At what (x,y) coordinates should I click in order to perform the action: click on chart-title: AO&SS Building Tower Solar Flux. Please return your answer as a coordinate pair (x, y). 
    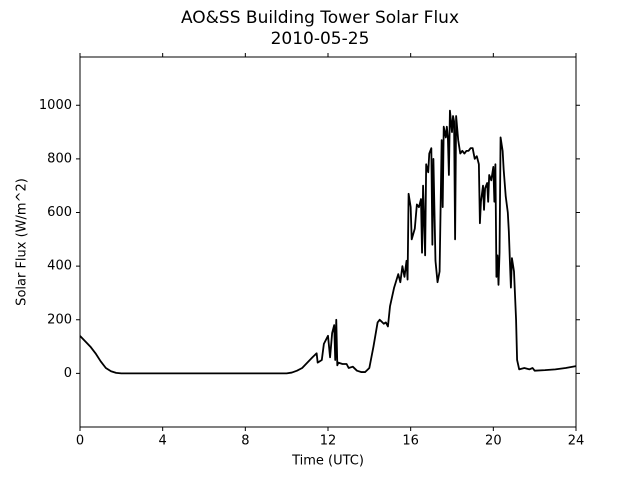
    Looking at the image, I should click on (320, 18).